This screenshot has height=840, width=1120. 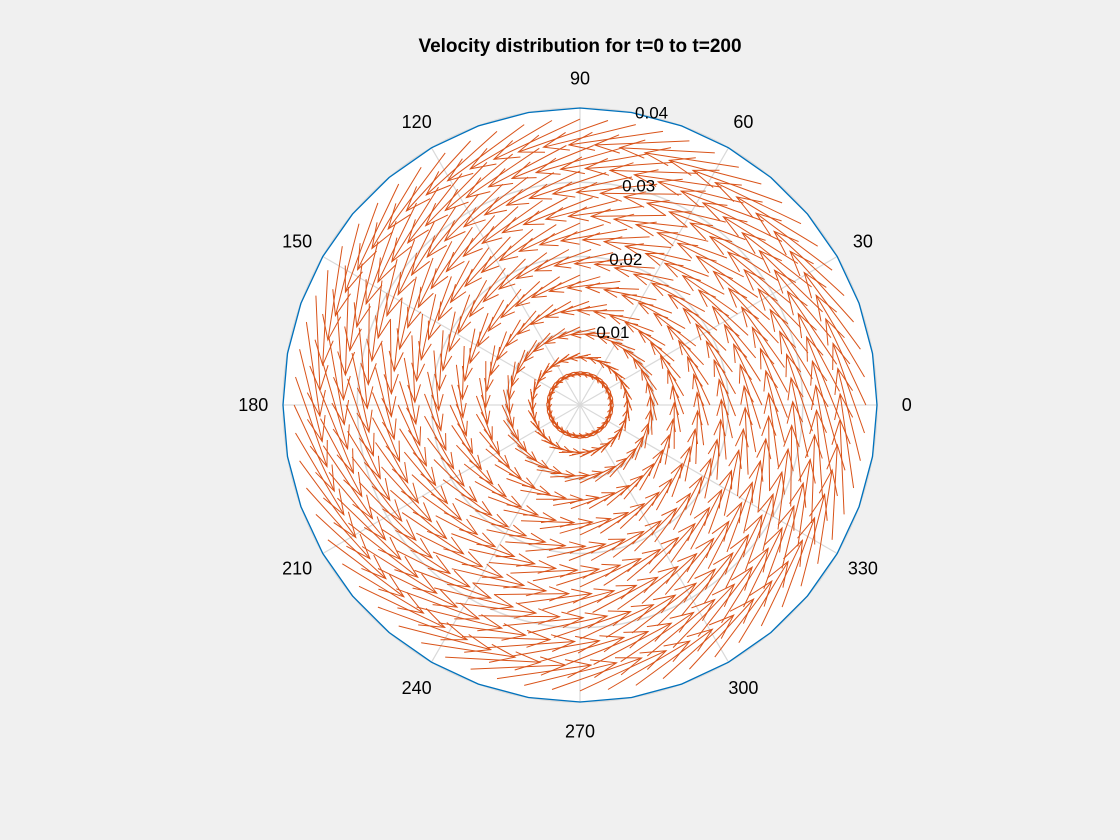 I want to click on angle-tick-label-300: 300, so click(x=743, y=688).